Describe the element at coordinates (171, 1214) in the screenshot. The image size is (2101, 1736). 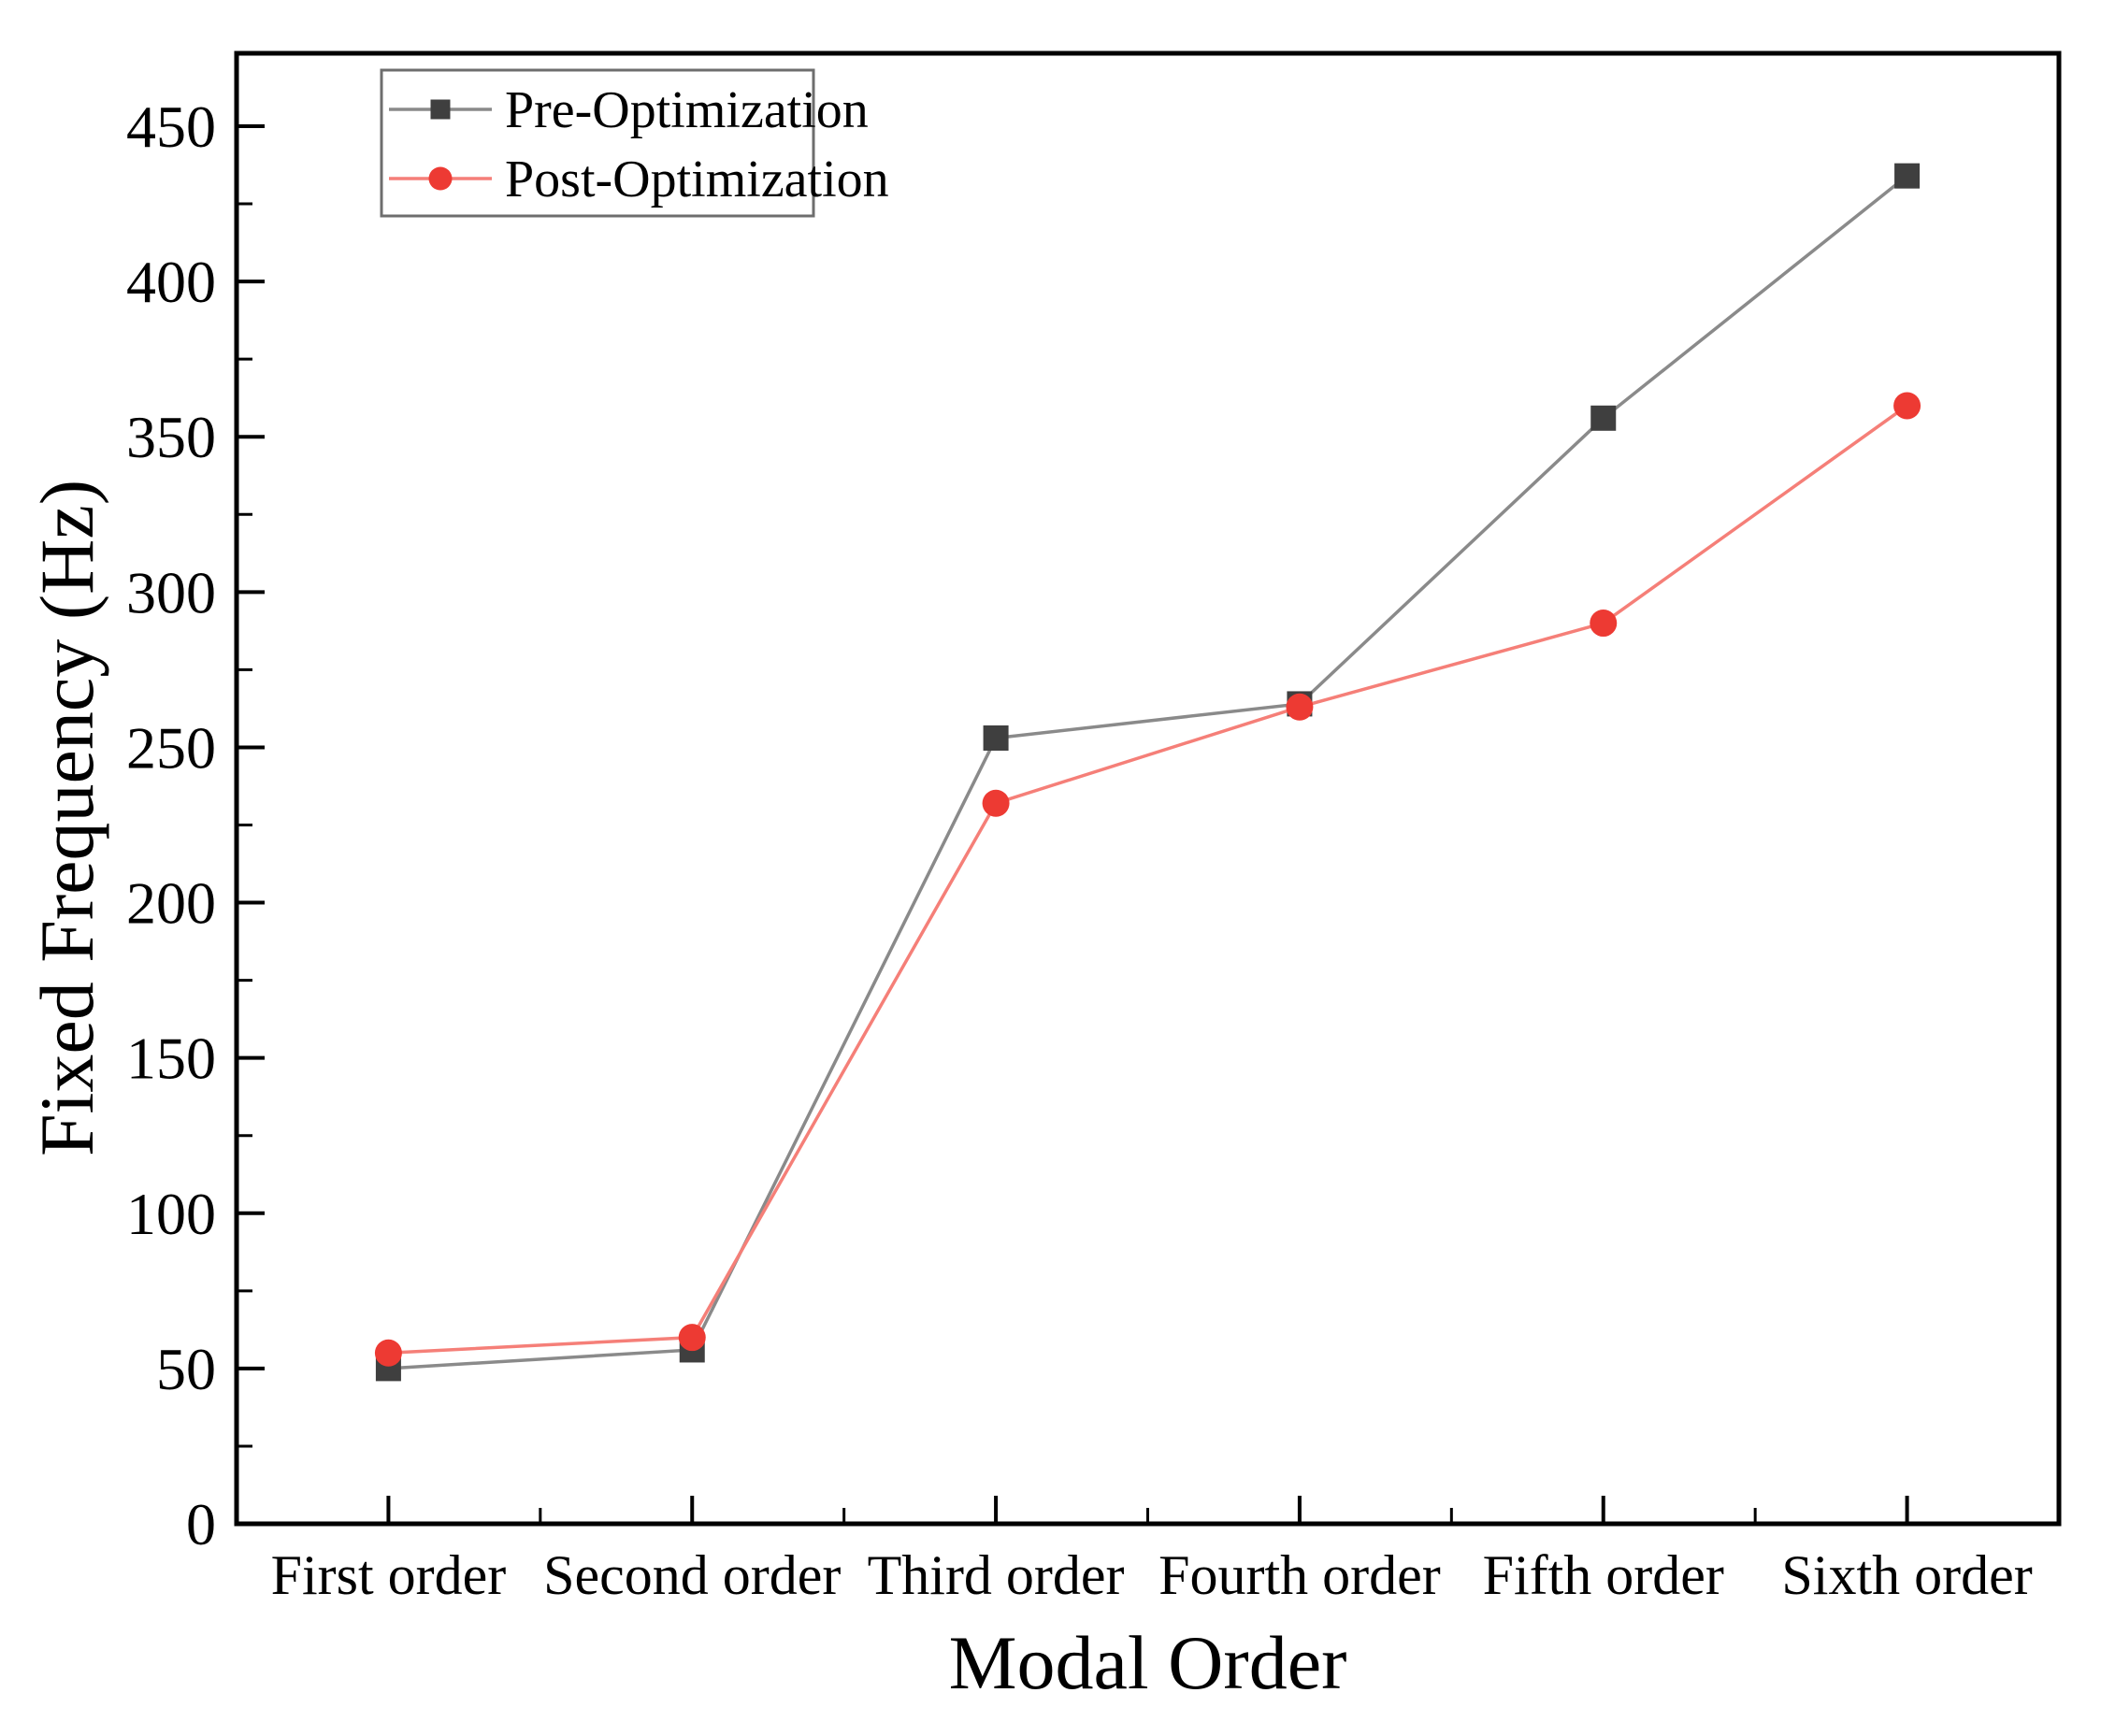
I see `y-tick-label: 100` at that location.